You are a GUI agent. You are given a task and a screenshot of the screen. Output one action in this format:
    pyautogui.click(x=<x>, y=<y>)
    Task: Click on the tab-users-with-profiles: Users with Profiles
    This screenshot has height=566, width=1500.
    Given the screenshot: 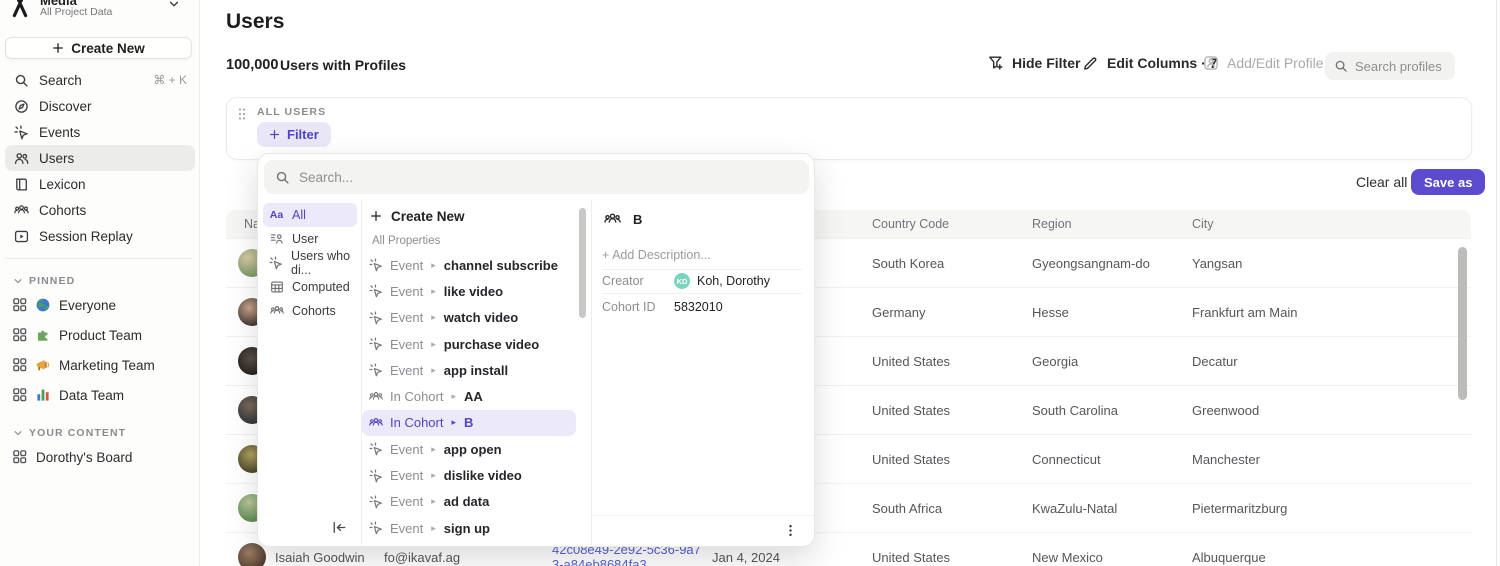 What is the action you would take?
    pyautogui.click(x=343, y=65)
    